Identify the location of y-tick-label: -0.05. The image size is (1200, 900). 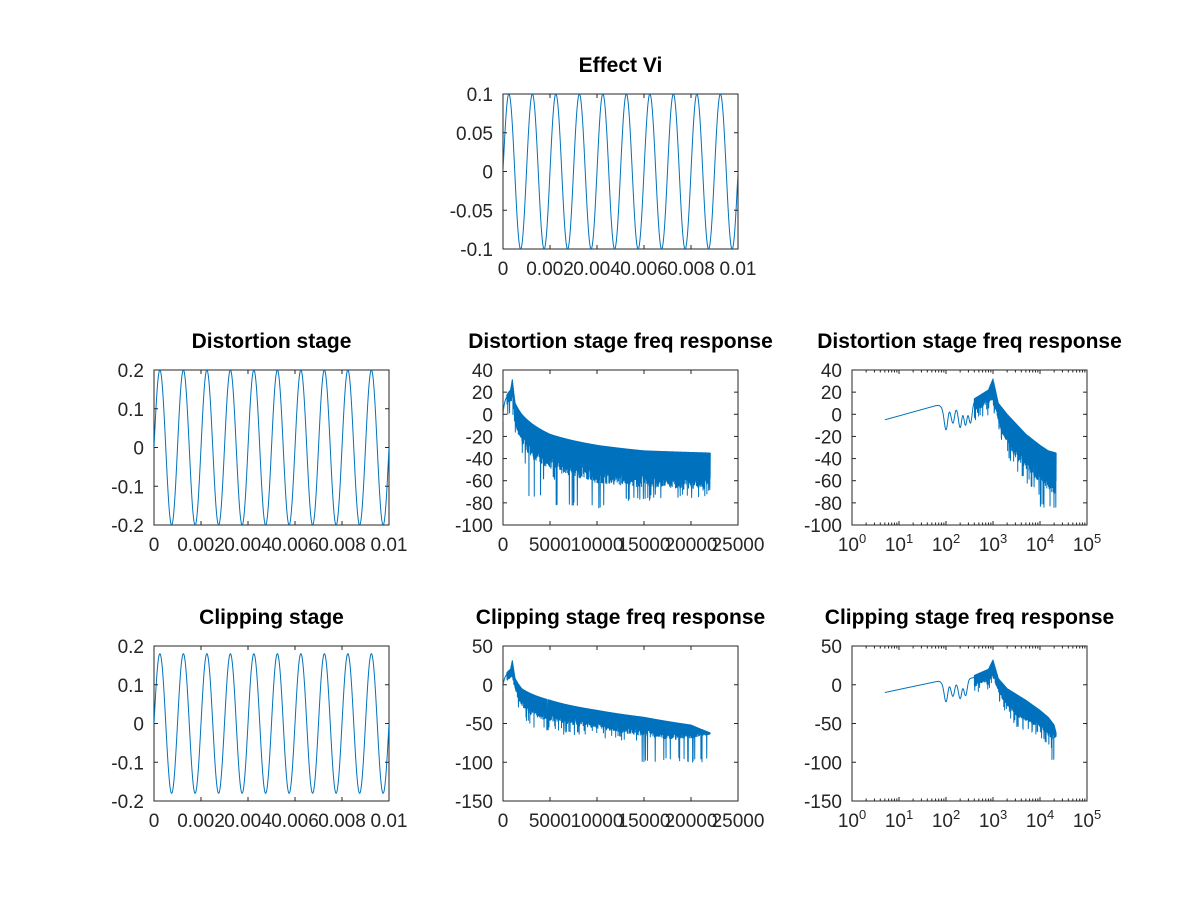
(471, 211).